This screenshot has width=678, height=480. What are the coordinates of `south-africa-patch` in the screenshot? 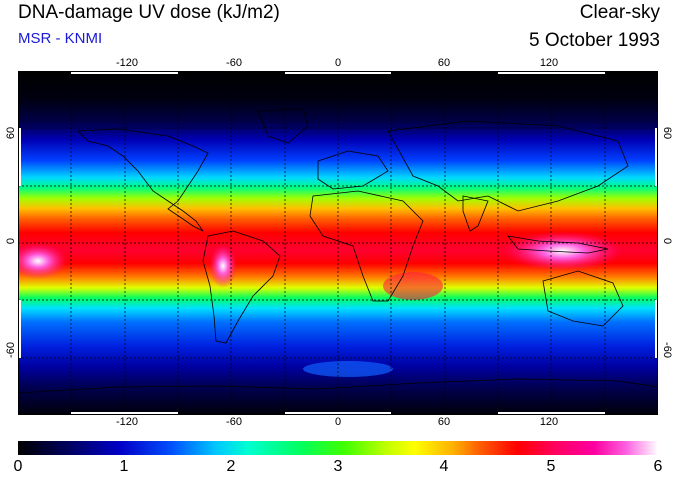 It's located at (413, 286).